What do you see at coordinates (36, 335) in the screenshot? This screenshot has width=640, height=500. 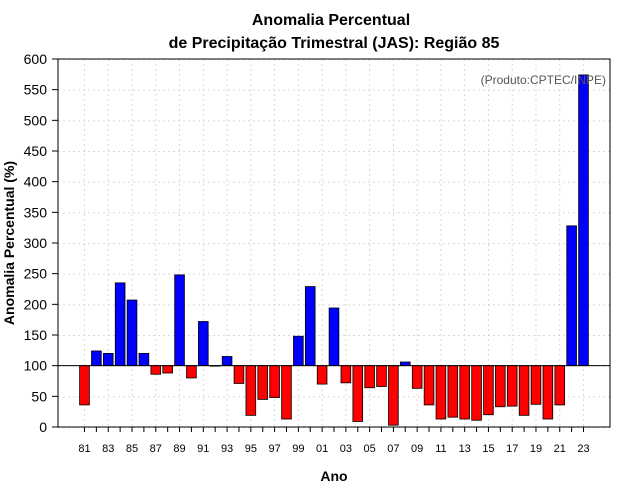 I see `y-tick-label: 150` at bounding box center [36, 335].